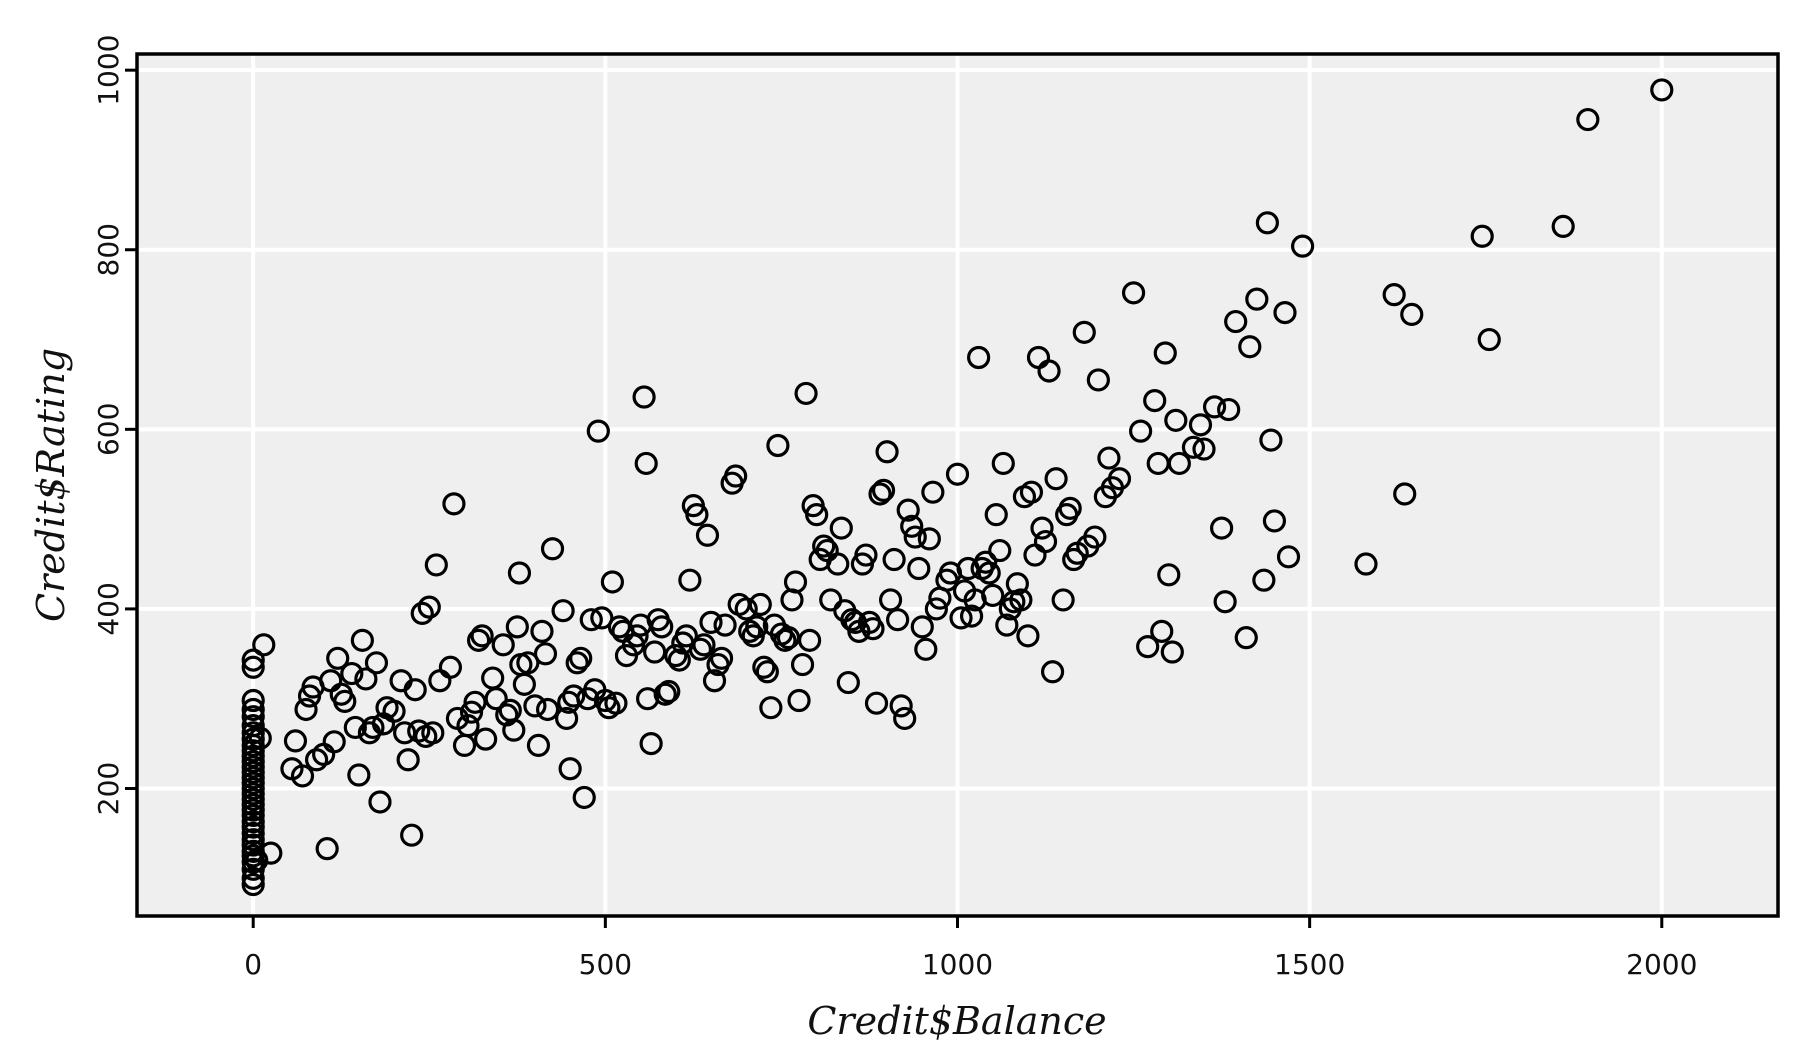 This screenshot has height=1050, width=1800. I want to click on y-tick-label: 400, so click(108, 608).